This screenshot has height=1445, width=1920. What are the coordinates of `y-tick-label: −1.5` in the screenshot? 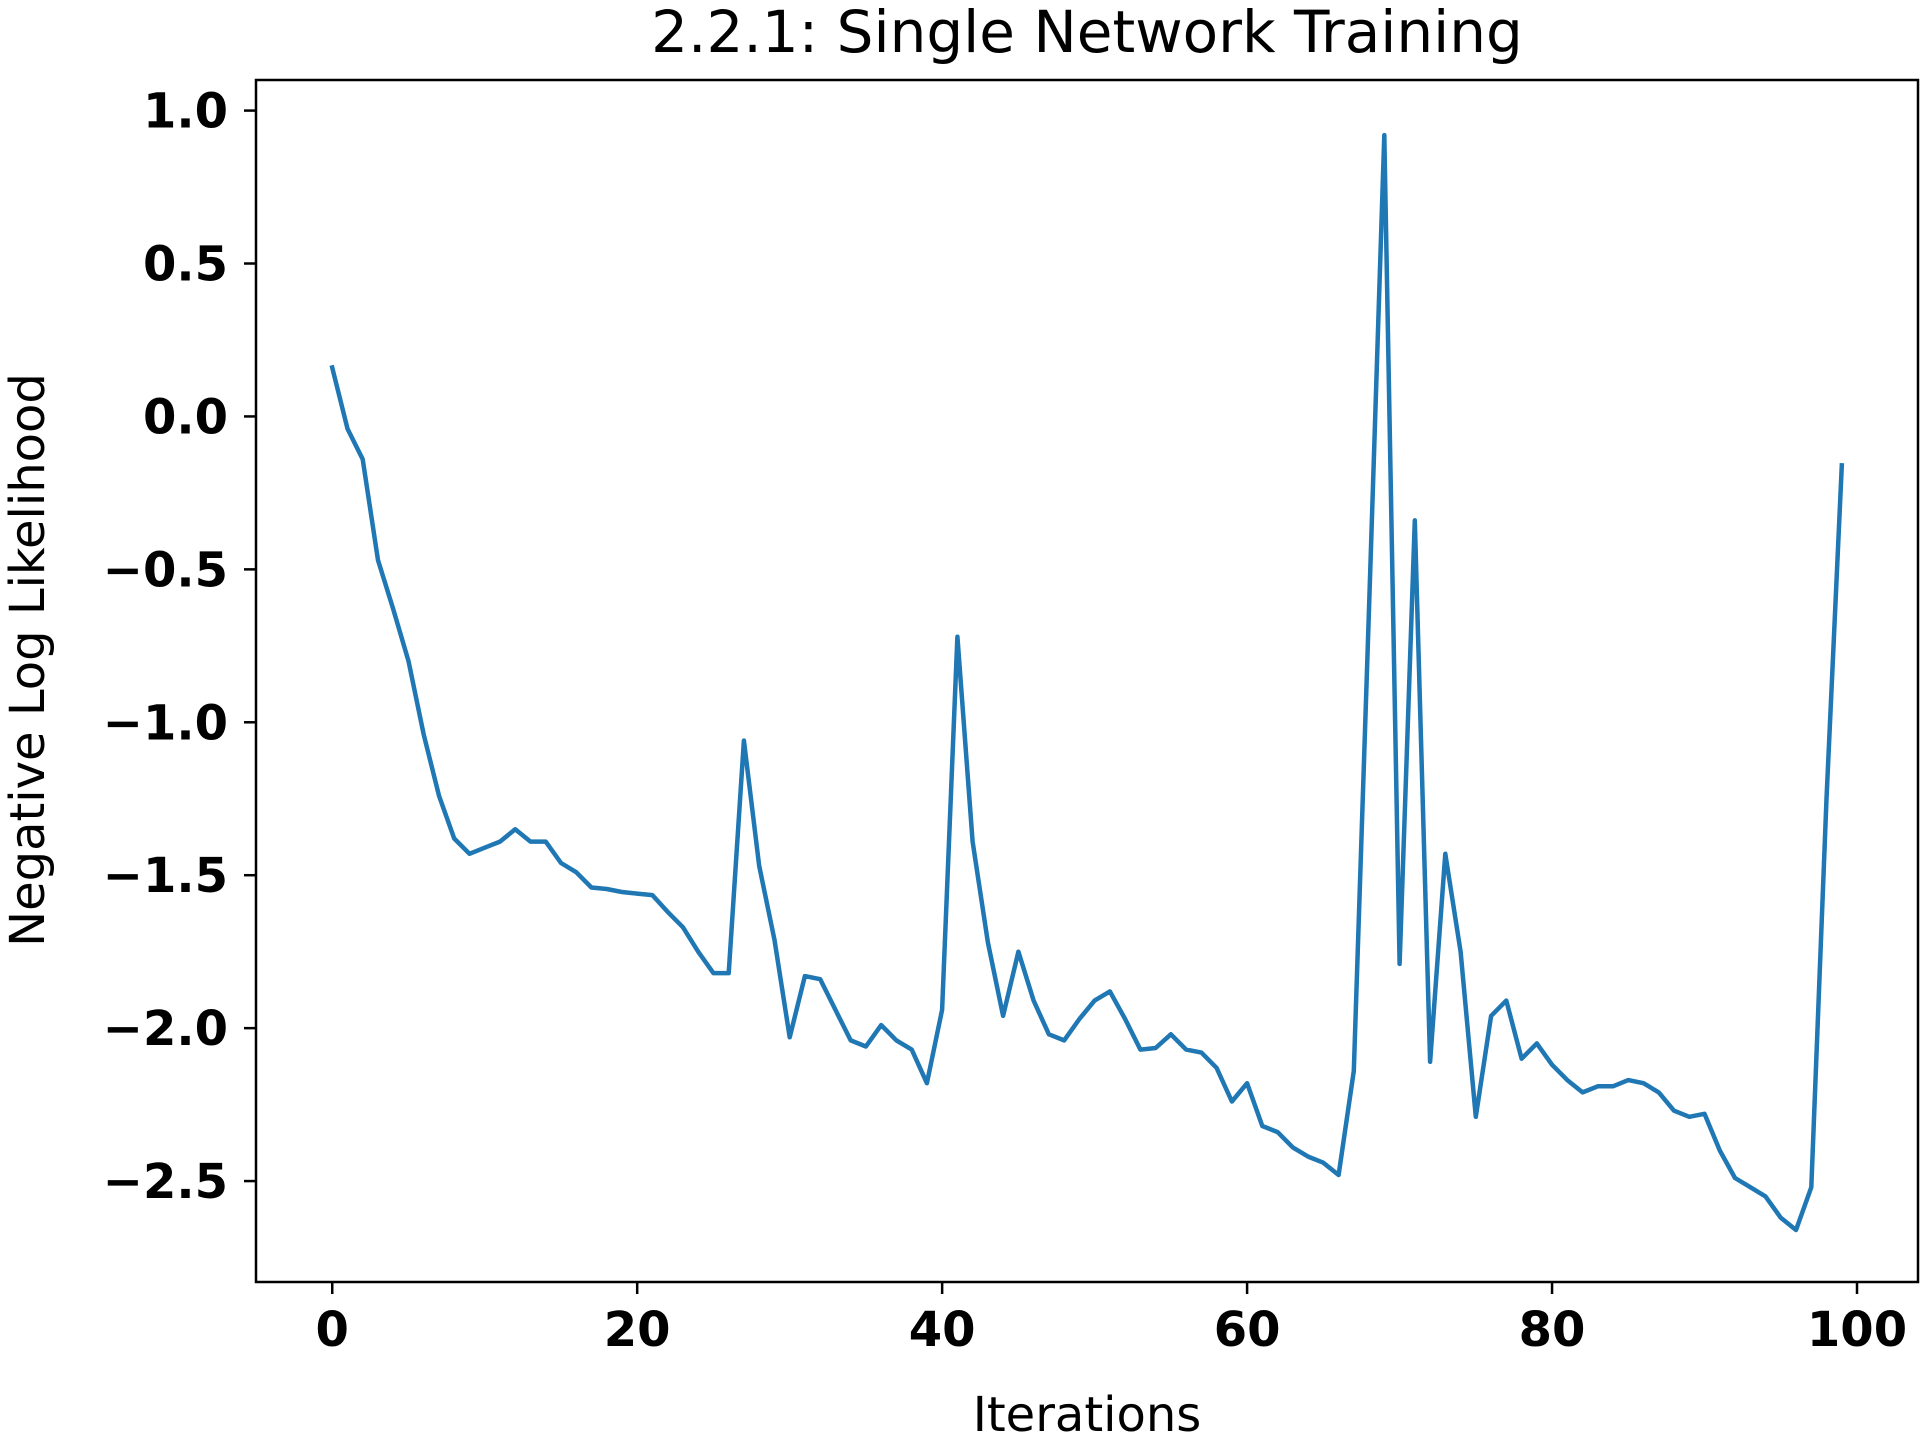 It's located at (165, 876).